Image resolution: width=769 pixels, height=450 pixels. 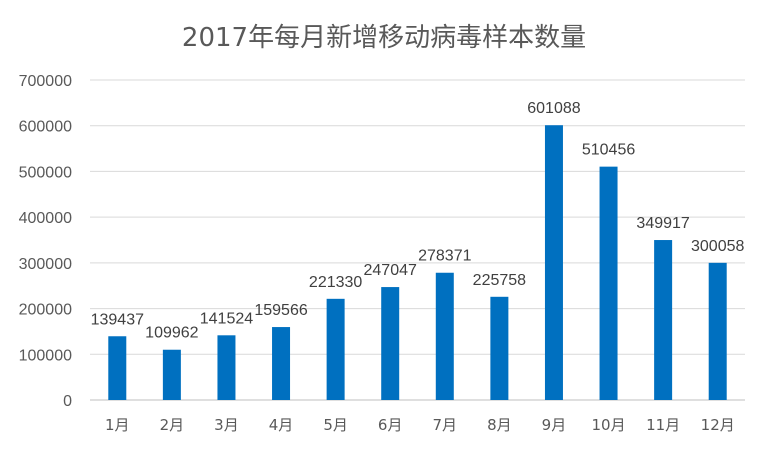 What do you see at coordinates (554, 425) in the screenshot?
I see `x-tick-label: 9月` at bounding box center [554, 425].